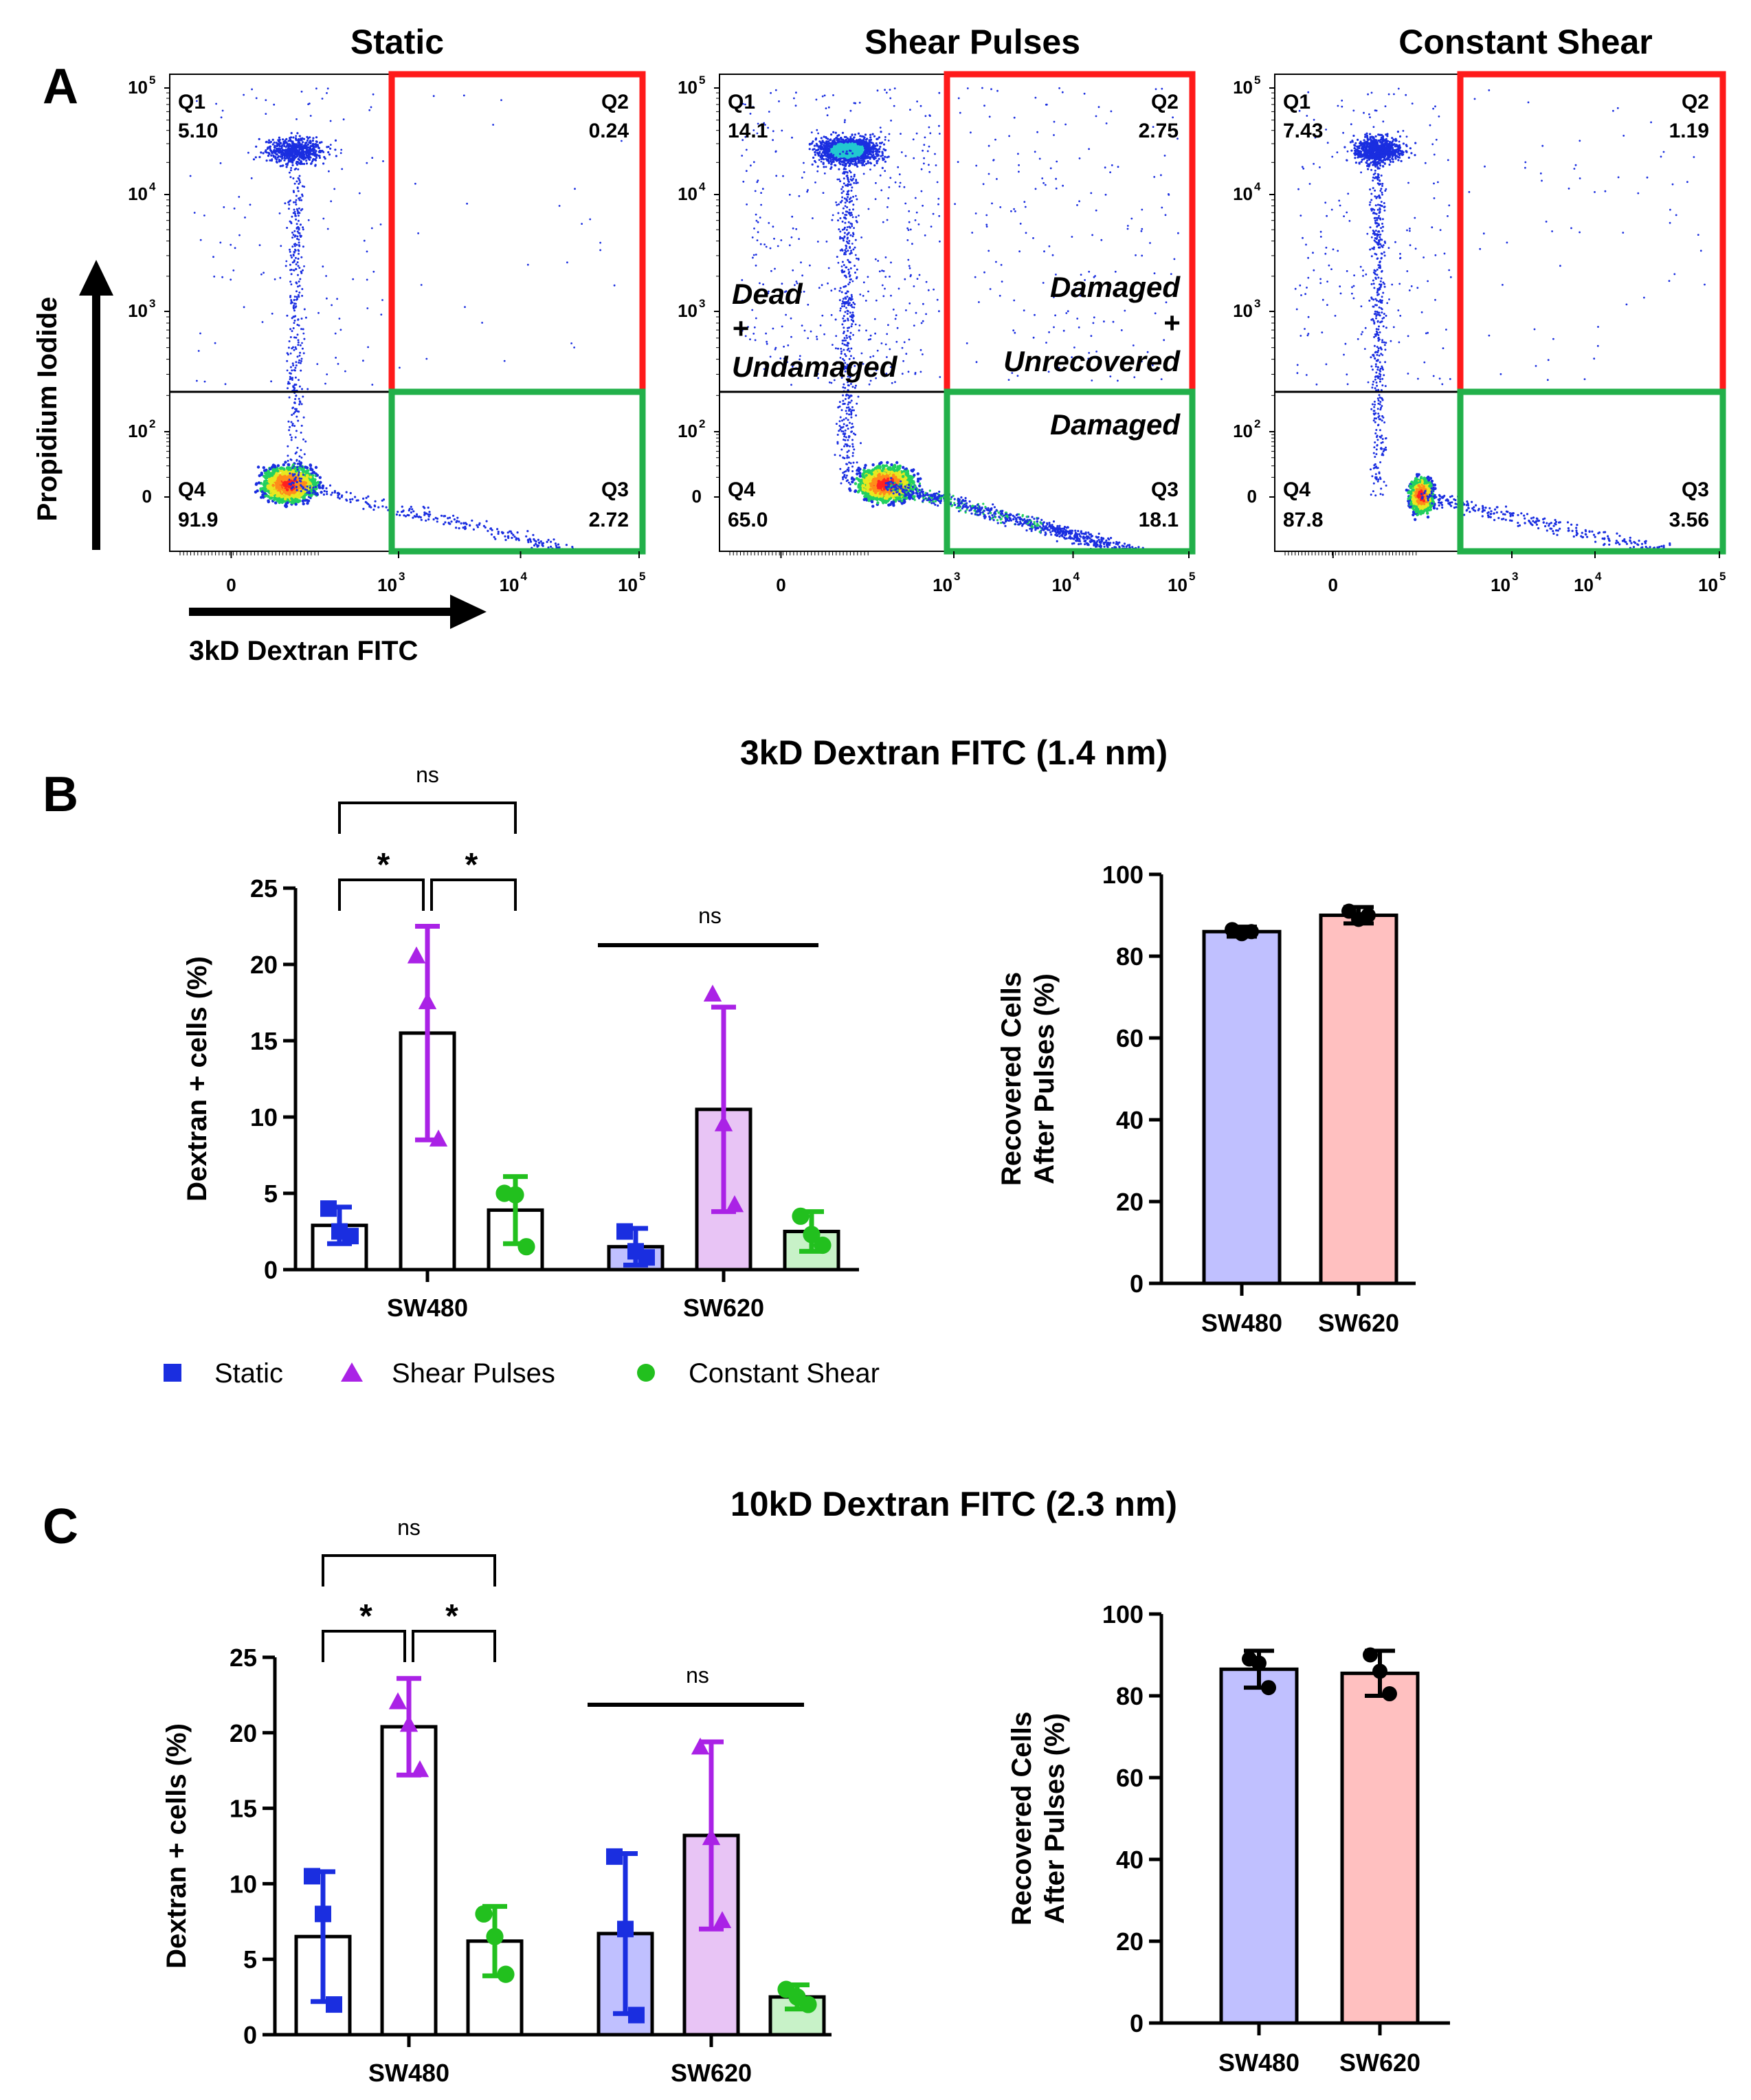  What do you see at coordinates (152, 80) in the screenshot?
I see `y-tick-exponent: 5` at bounding box center [152, 80].